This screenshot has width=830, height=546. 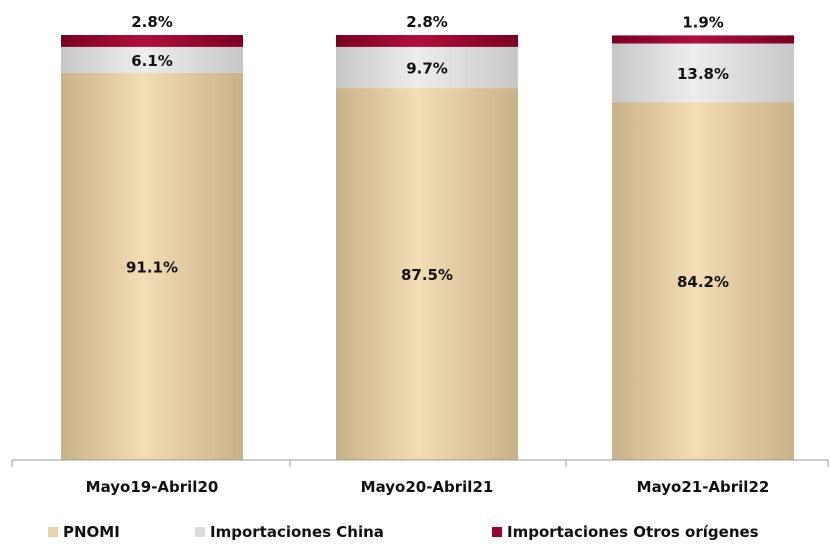 I want to click on legend-label-importaciones-otros: Importaciones Otros orígenes, so click(x=633, y=532).